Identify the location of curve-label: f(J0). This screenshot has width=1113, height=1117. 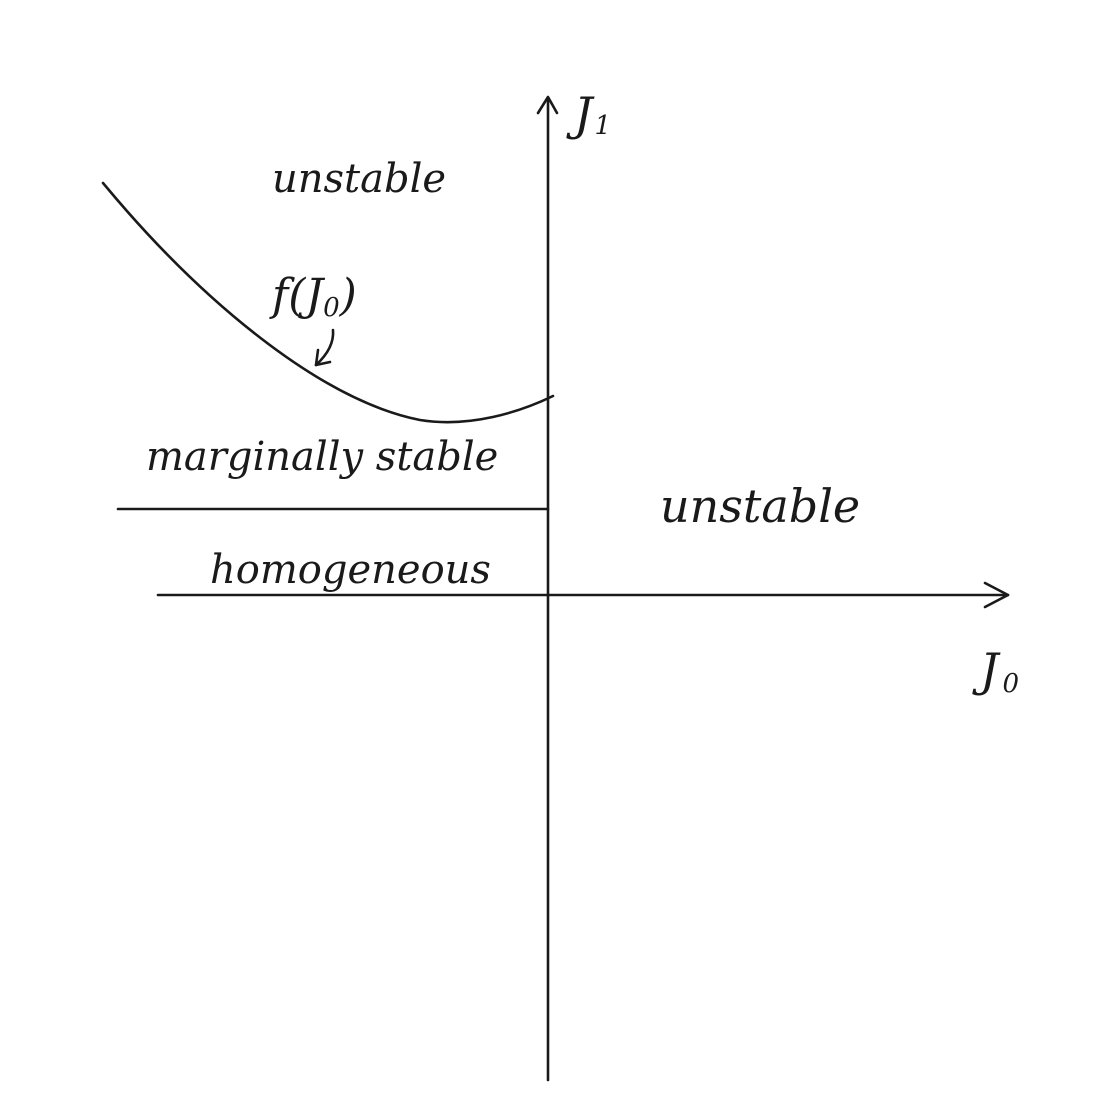
(313, 296).